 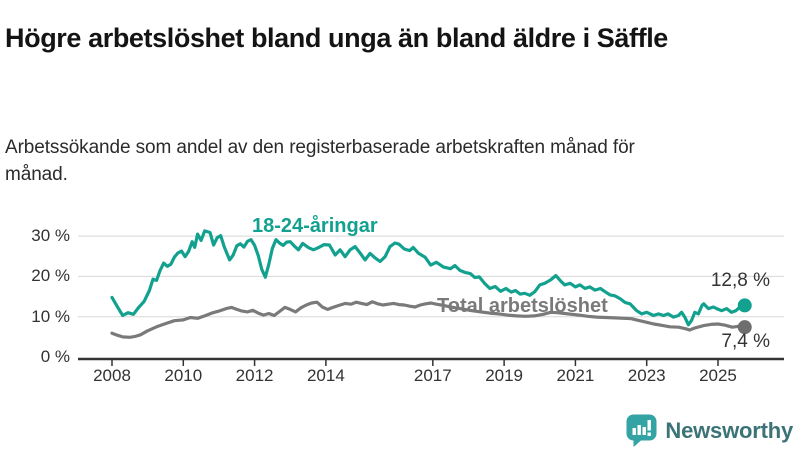 What do you see at coordinates (325, 375) in the screenshot?
I see `x-tick-label: 2014` at bounding box center [325, 375].